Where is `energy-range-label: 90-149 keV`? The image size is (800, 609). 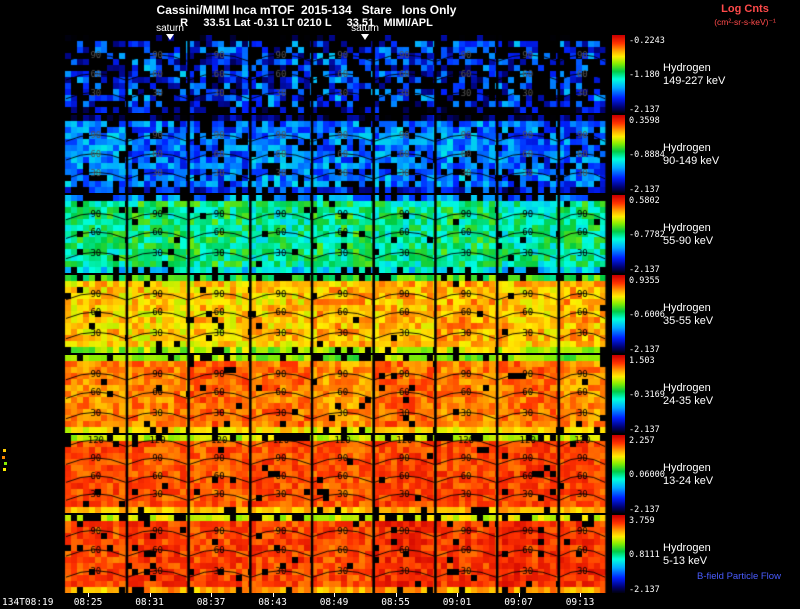 energy-range-label: 90-149 keV is located at coordinates (691, 161).